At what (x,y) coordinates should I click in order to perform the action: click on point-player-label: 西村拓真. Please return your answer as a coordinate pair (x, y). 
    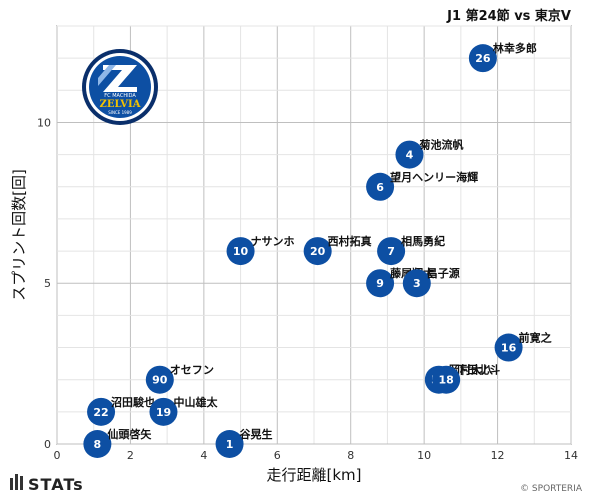
    Looking at the image, I should click on (350, 241).